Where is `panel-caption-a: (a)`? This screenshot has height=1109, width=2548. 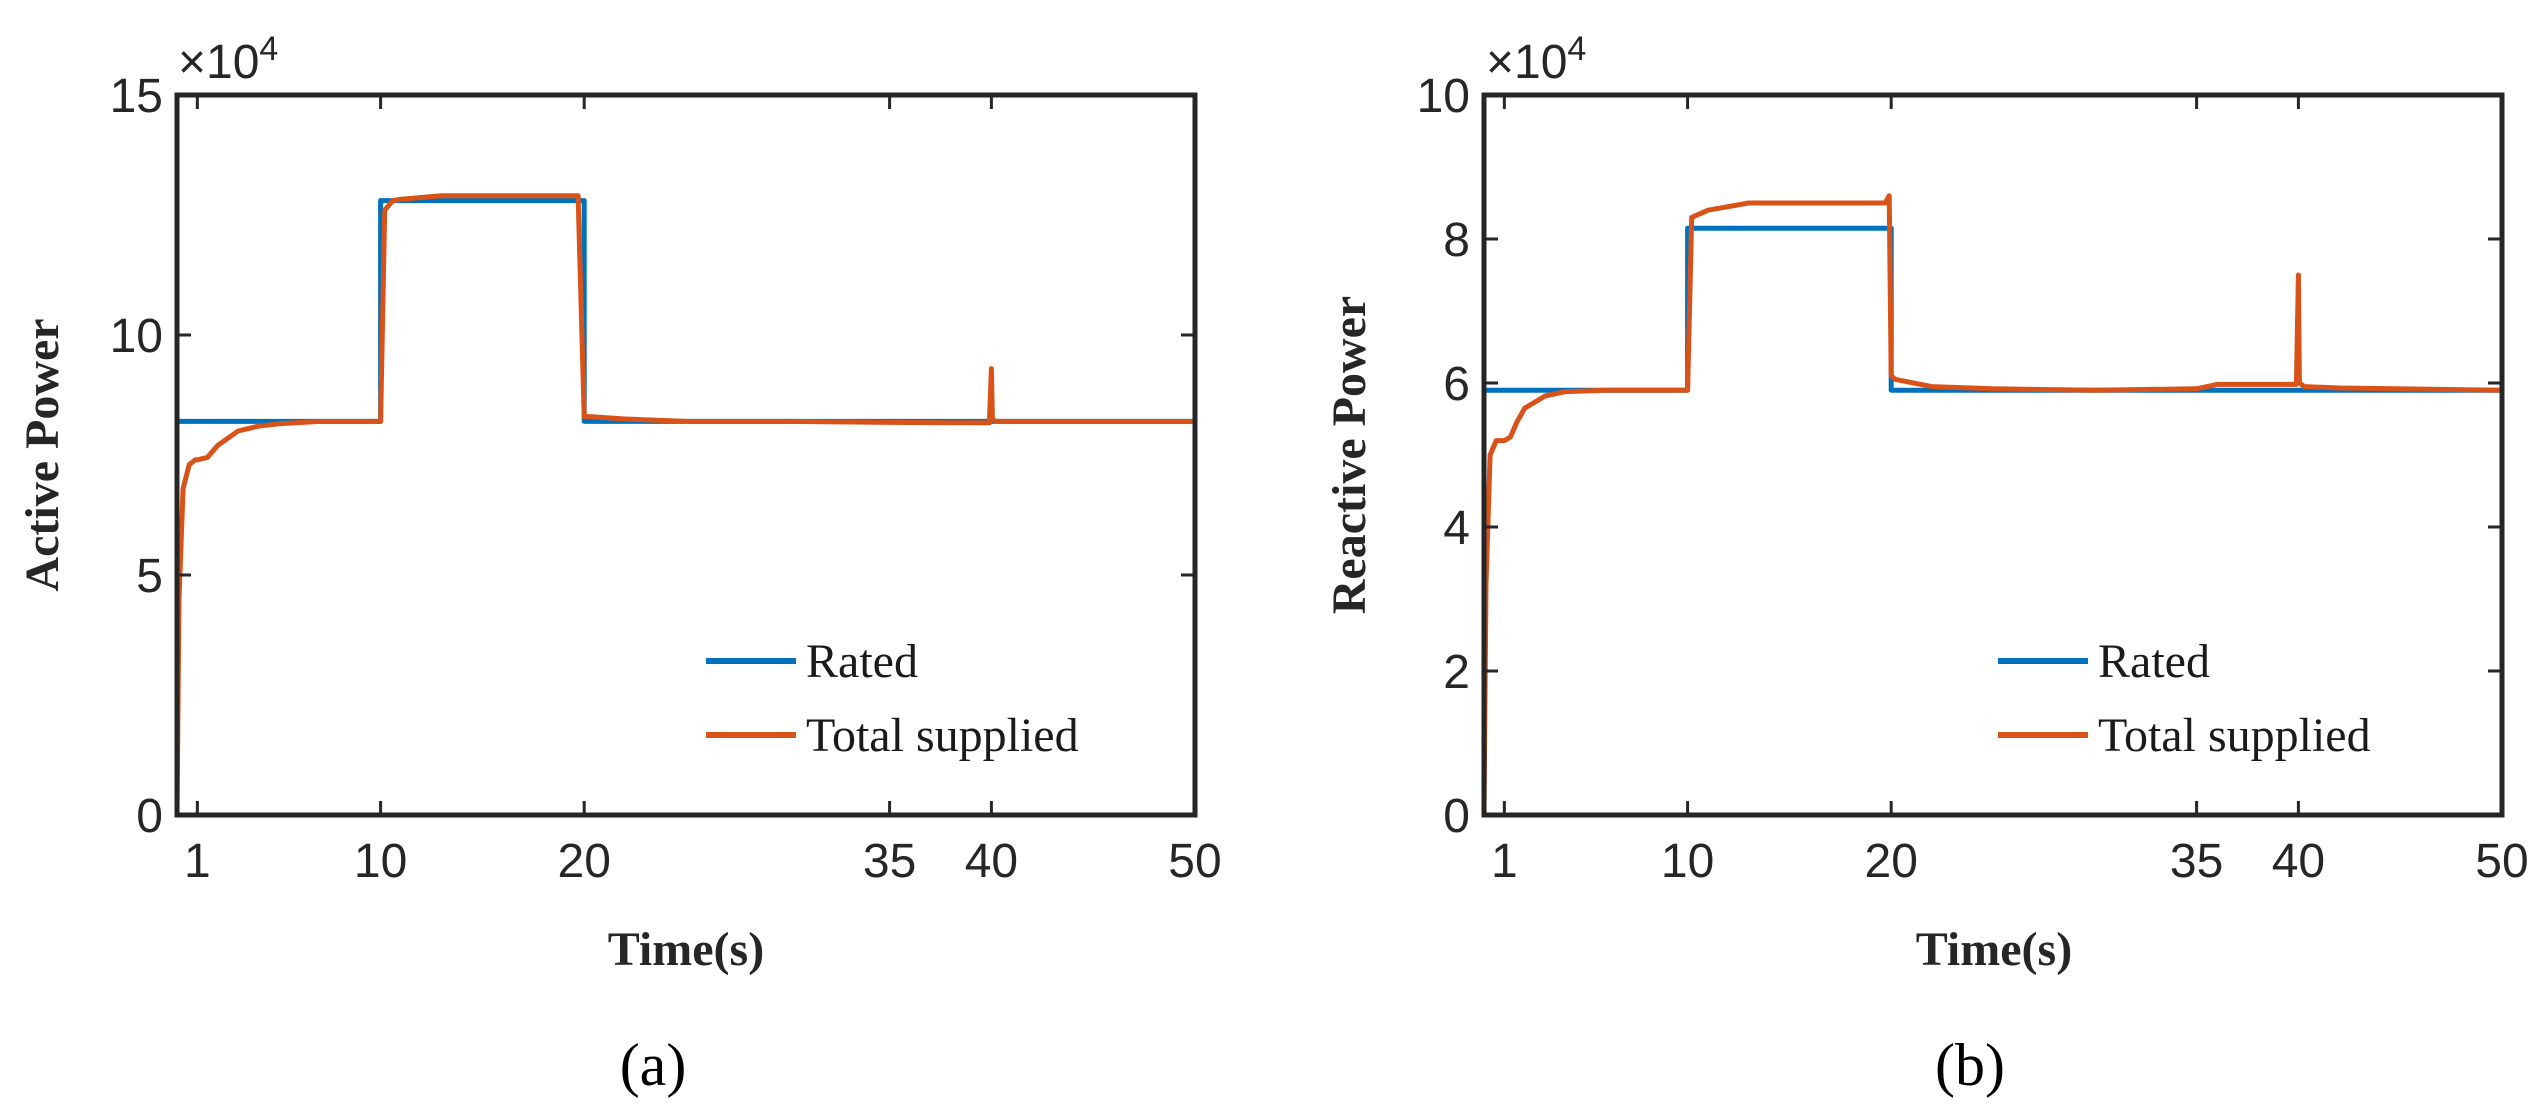 panel-caption-a: (a) is located at coordinates (653, 1065).